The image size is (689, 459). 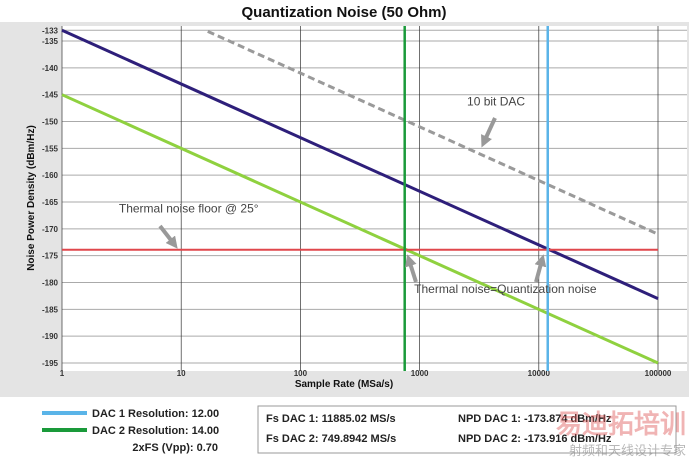 I want to click on readout-fs-dac2: Fs DAC 2: 749.8942 MS/s, so click(x=331, y=439).